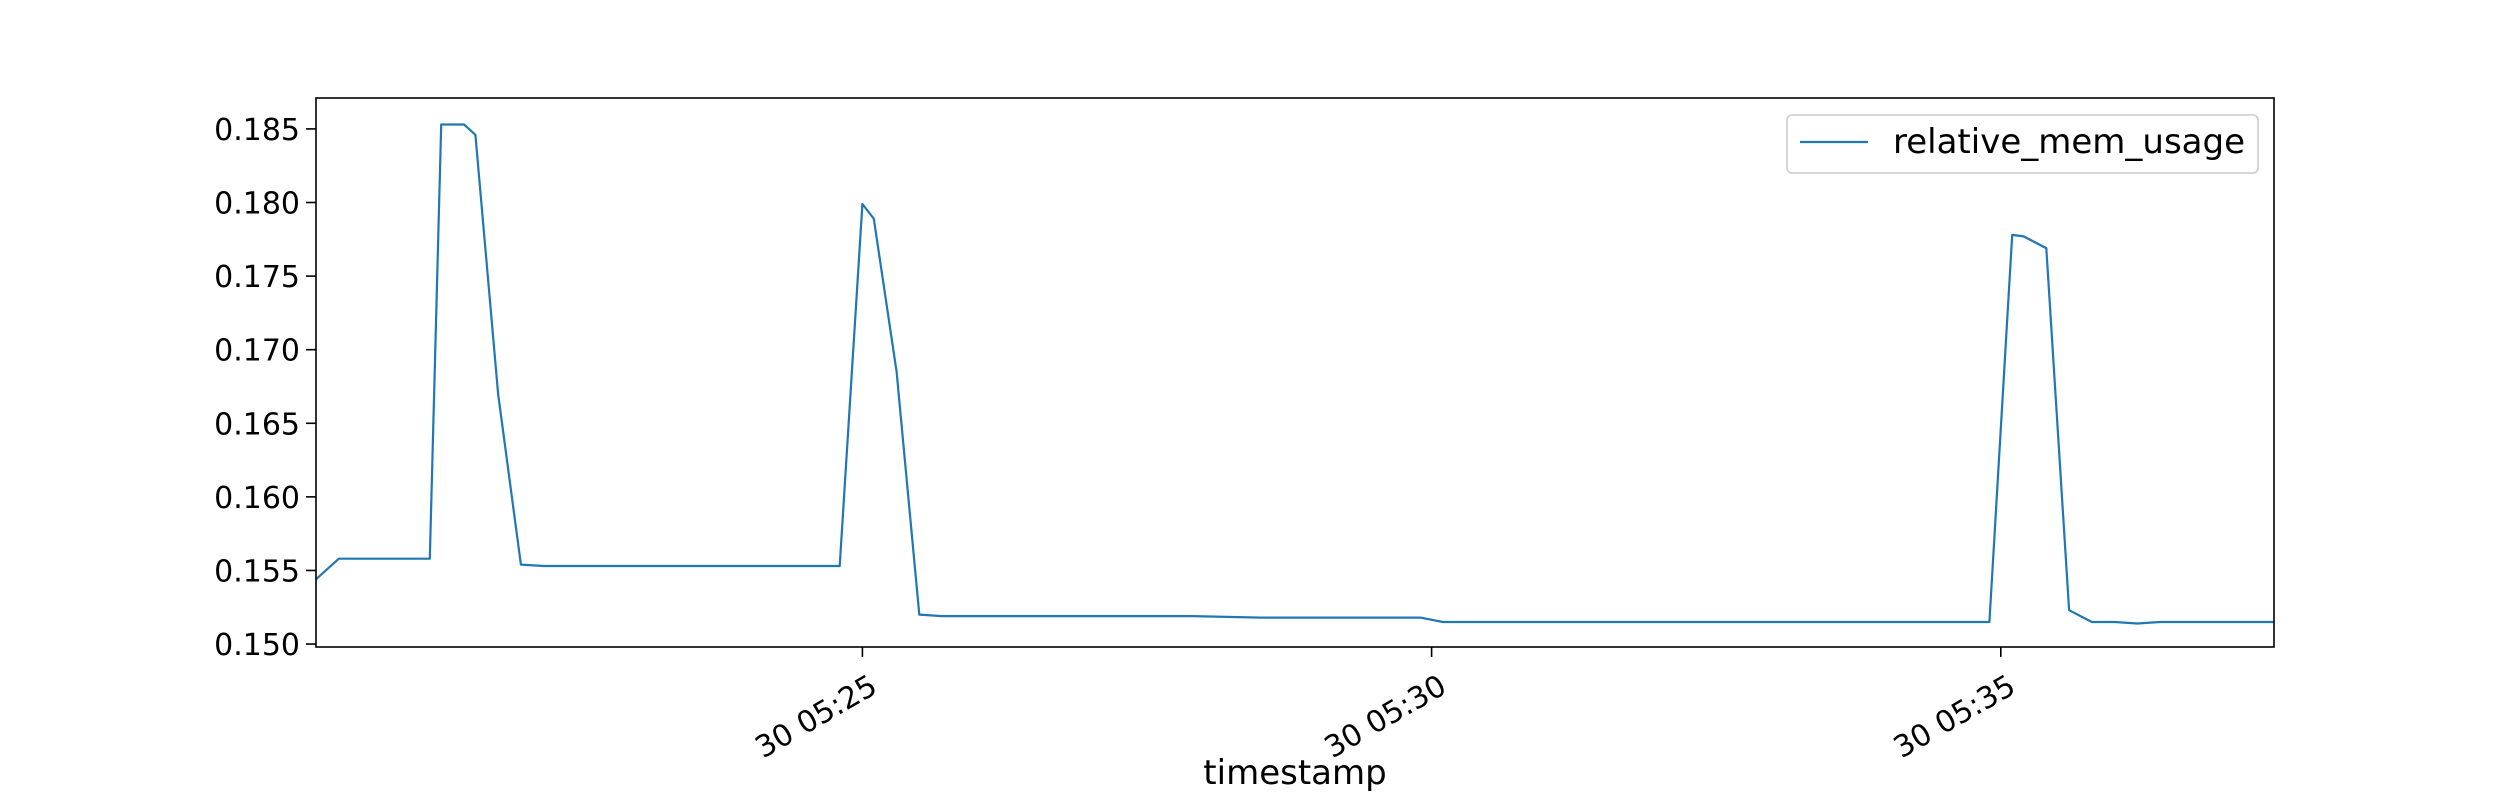 The height and width of the screenshot is (800, 2500). What do you see at coordinates (257, 645) in the screenshot?
I see `y-tick-label: 0.150` at bounding box center [257, 645].